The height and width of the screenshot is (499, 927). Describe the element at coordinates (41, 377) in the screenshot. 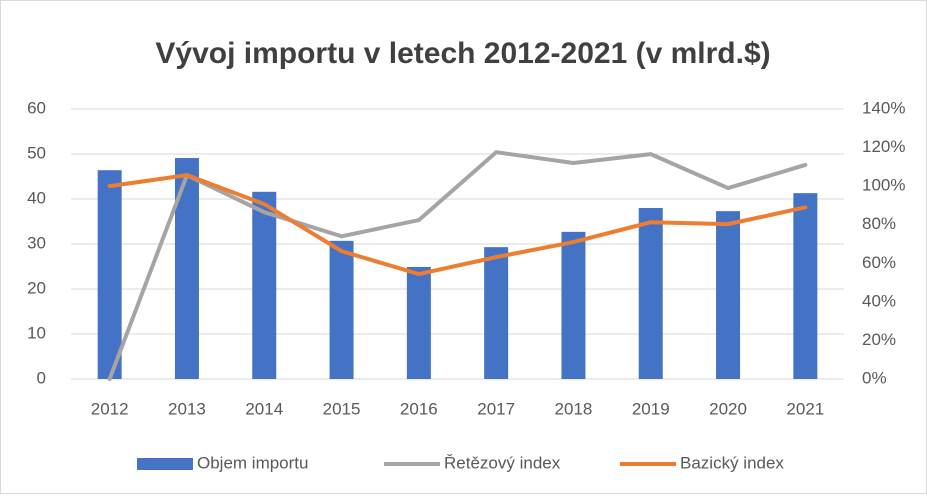

I see `y-tick-label: 0` at that location.